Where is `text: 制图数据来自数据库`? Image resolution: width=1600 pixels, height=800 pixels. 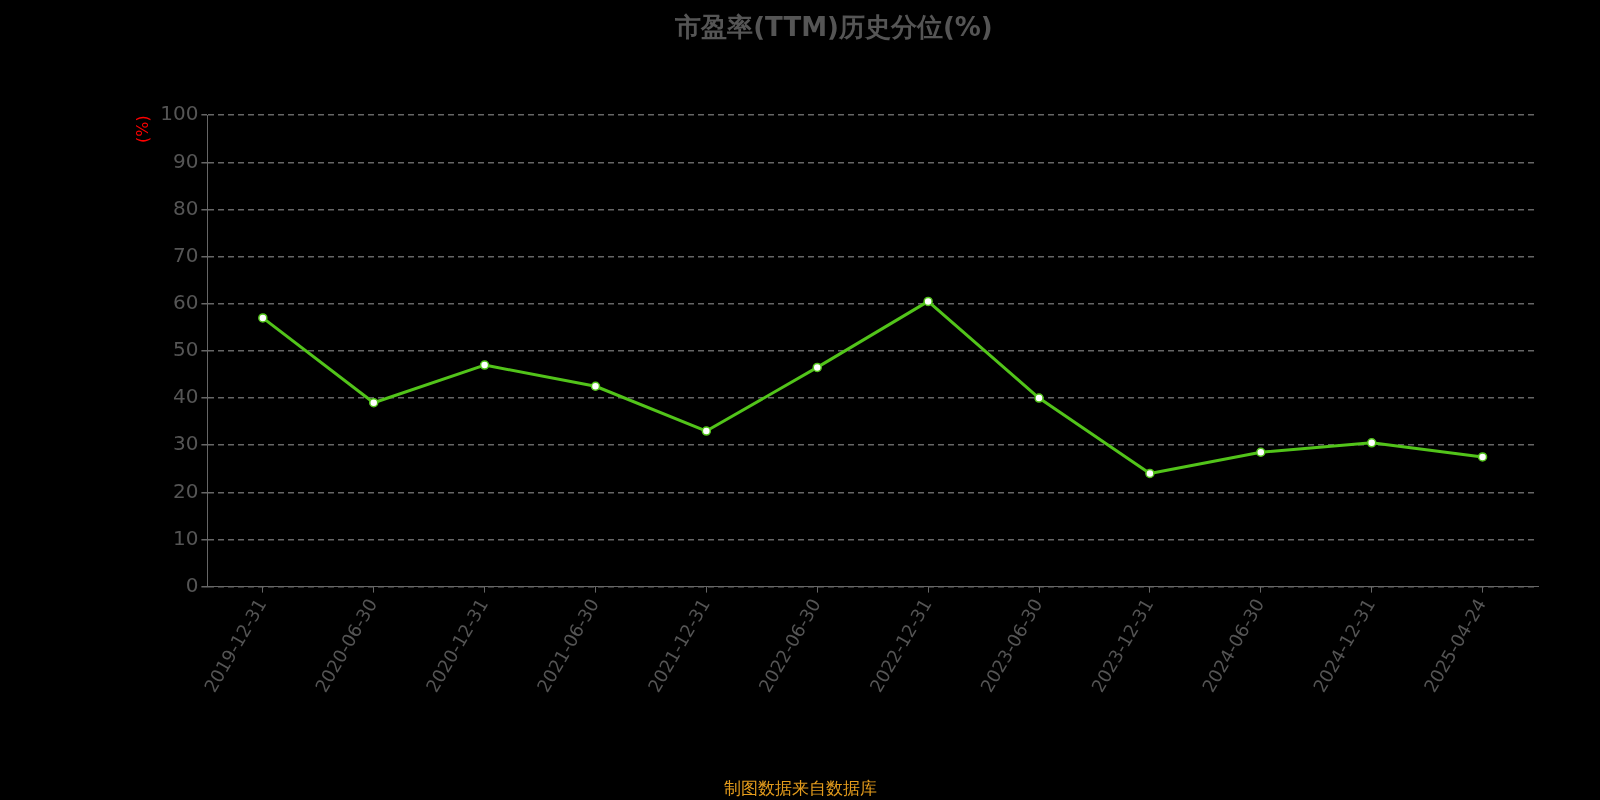
text: 制图数据来自数据库 is located at coordinates (800, 787).